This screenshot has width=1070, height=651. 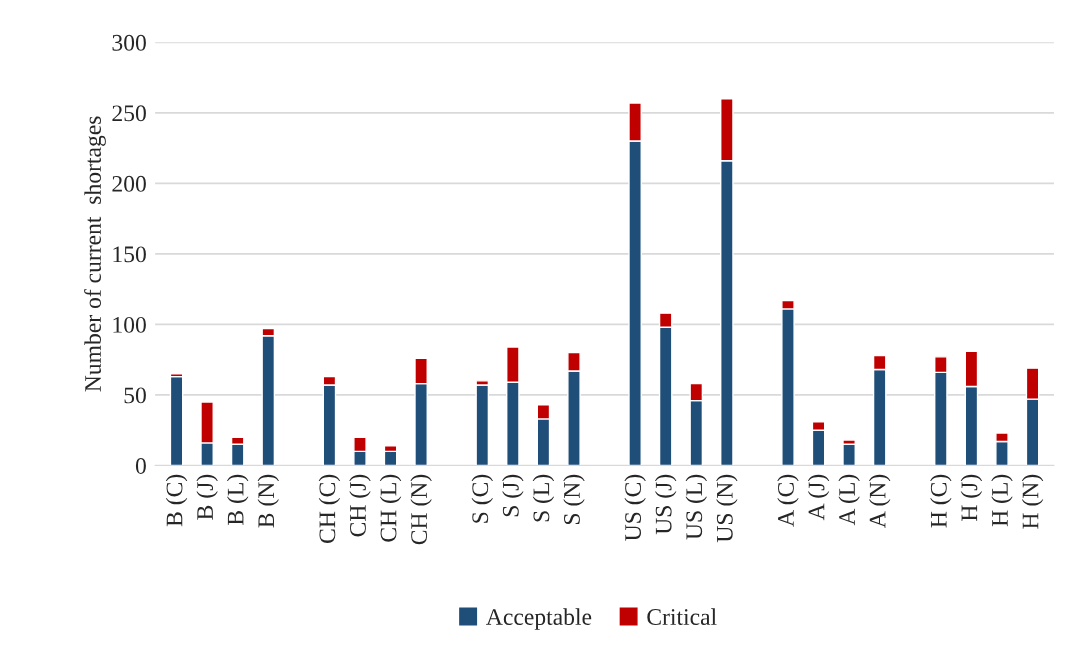 What do you see at coordinates (818, 497) in the screenshot?
I see `x-tick-label: A (J)` at bounding box center [818, 497].